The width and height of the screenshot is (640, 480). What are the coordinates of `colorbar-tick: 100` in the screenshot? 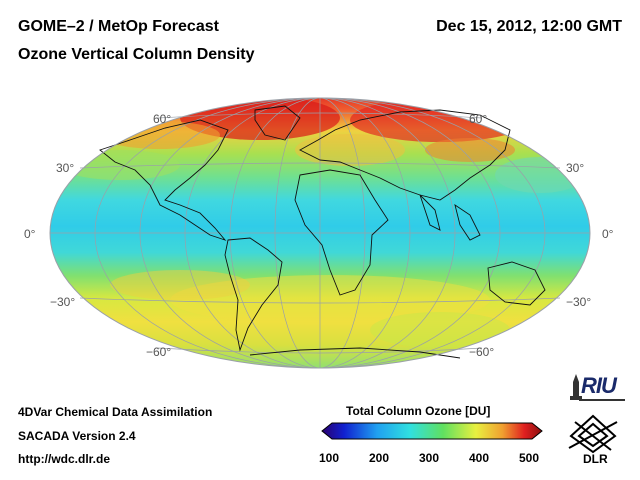 It's located at (329, 458).